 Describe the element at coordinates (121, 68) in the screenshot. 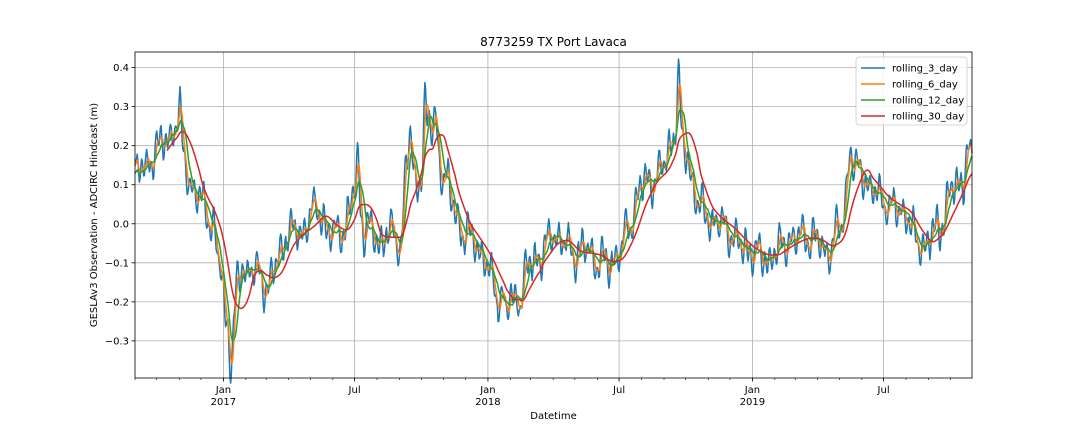

I see `y-tick-label: 0.4` at that location.